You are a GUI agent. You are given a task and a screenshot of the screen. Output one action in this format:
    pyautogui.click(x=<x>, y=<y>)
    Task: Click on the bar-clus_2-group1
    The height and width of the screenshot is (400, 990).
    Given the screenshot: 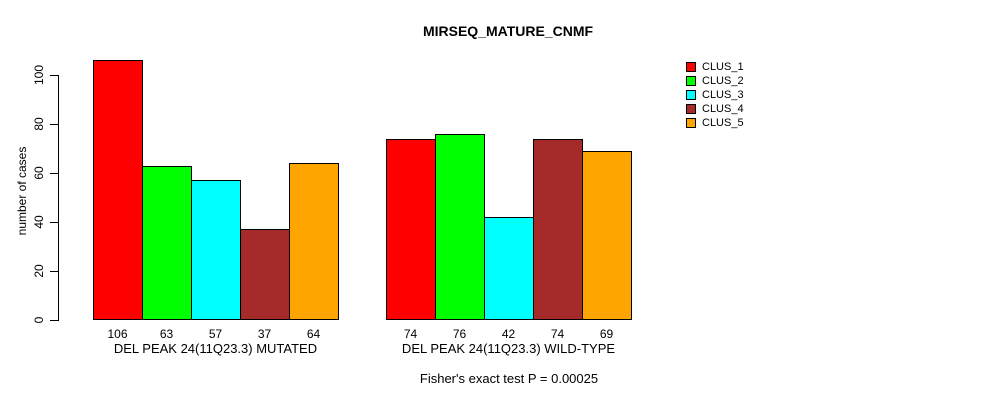 What is the action you would take?
    pyautogui.click(x=167, y=243)
    